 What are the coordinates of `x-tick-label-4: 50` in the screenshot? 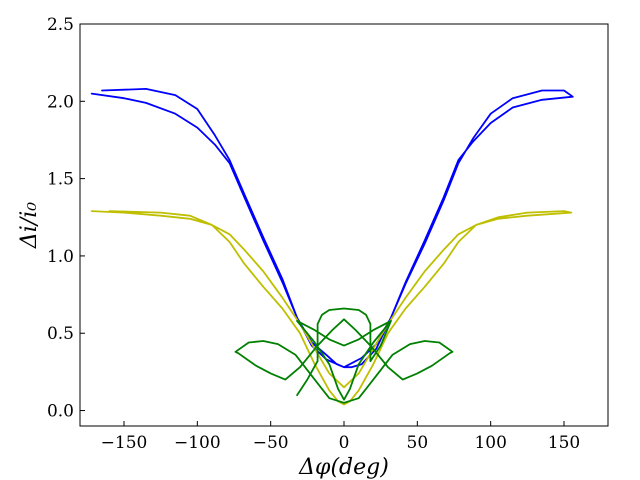 It's located at (418, 443).